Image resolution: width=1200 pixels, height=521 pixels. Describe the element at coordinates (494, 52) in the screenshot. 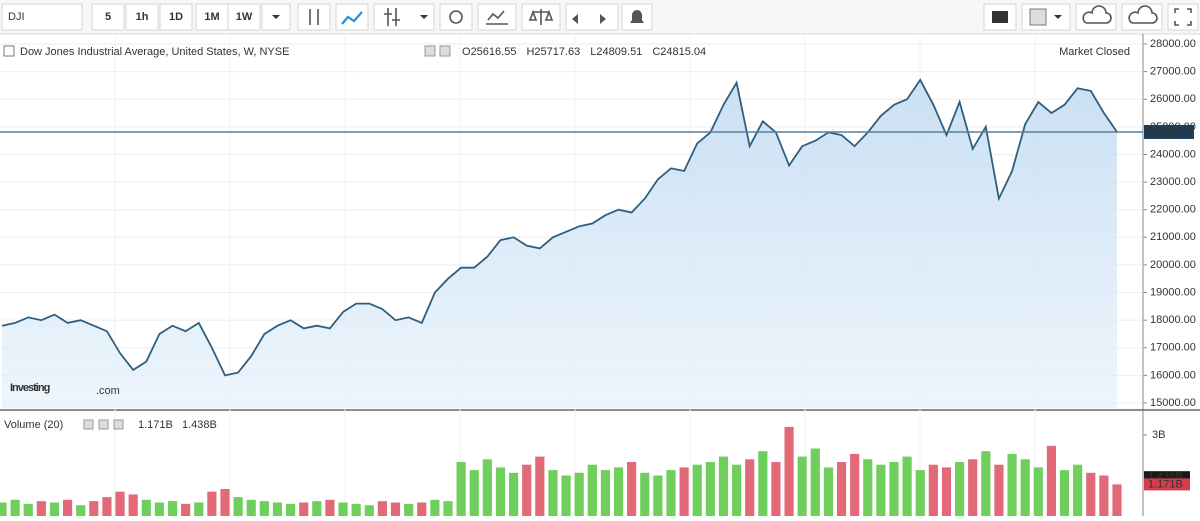

I see `ohlc-value: 25616.55` at that location.